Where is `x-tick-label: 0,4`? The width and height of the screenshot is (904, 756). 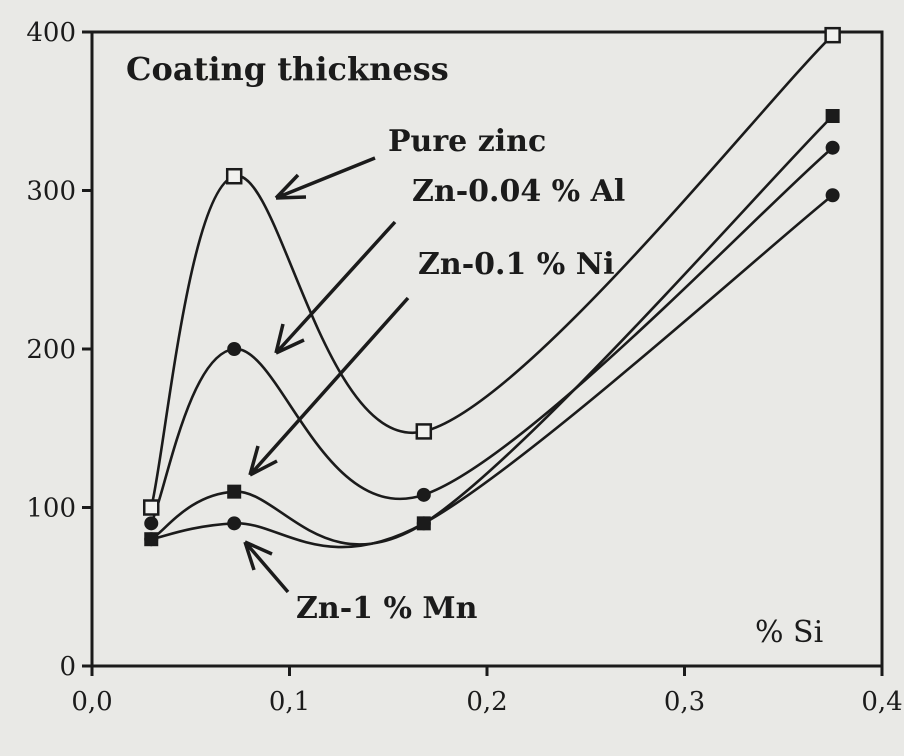 x-tick-label: 0,4 is located at coordinates (881, 702).